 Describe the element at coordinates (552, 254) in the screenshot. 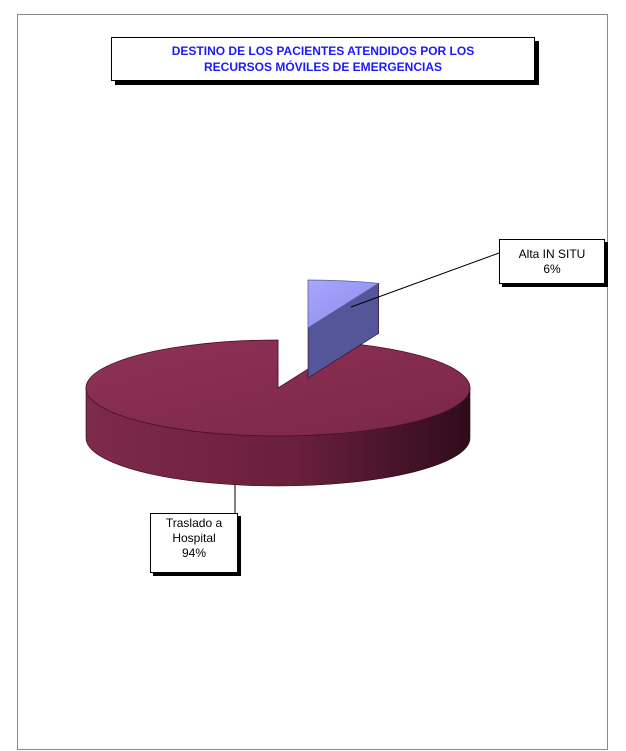

I see `slice-label-alta: Alta IN SITU` at that location.